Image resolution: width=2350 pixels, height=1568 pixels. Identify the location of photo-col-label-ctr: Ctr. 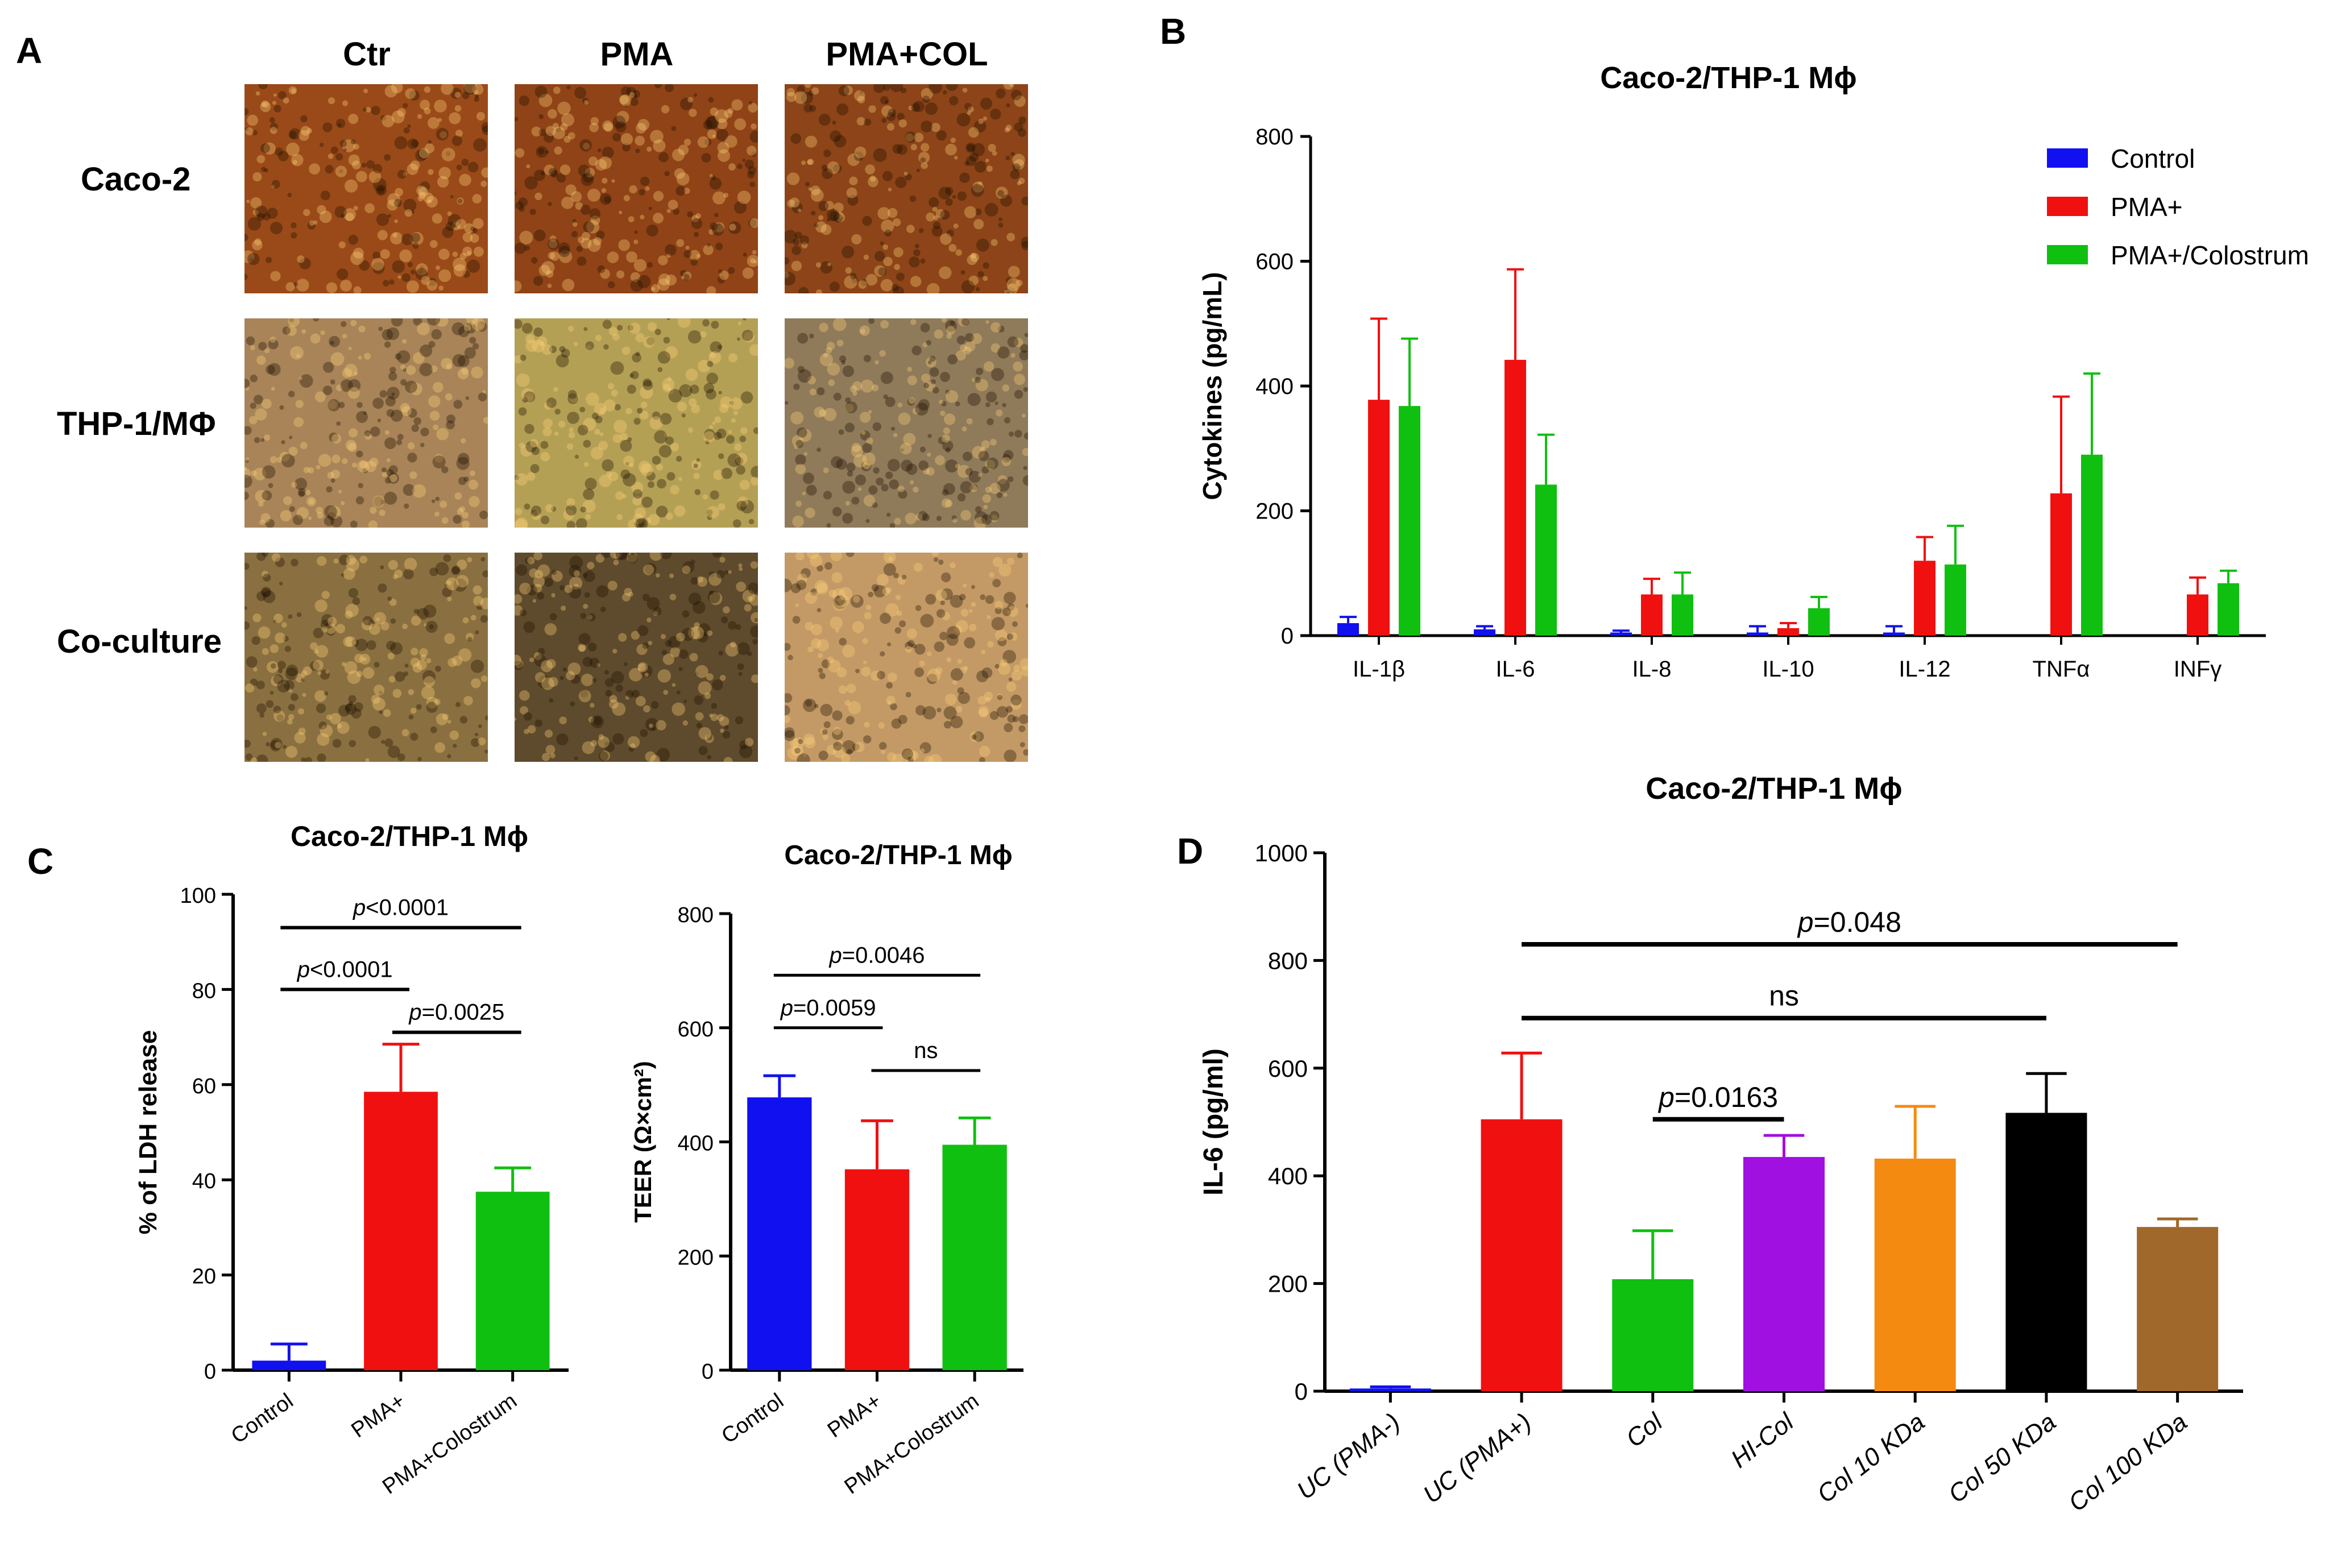
(367, 54).